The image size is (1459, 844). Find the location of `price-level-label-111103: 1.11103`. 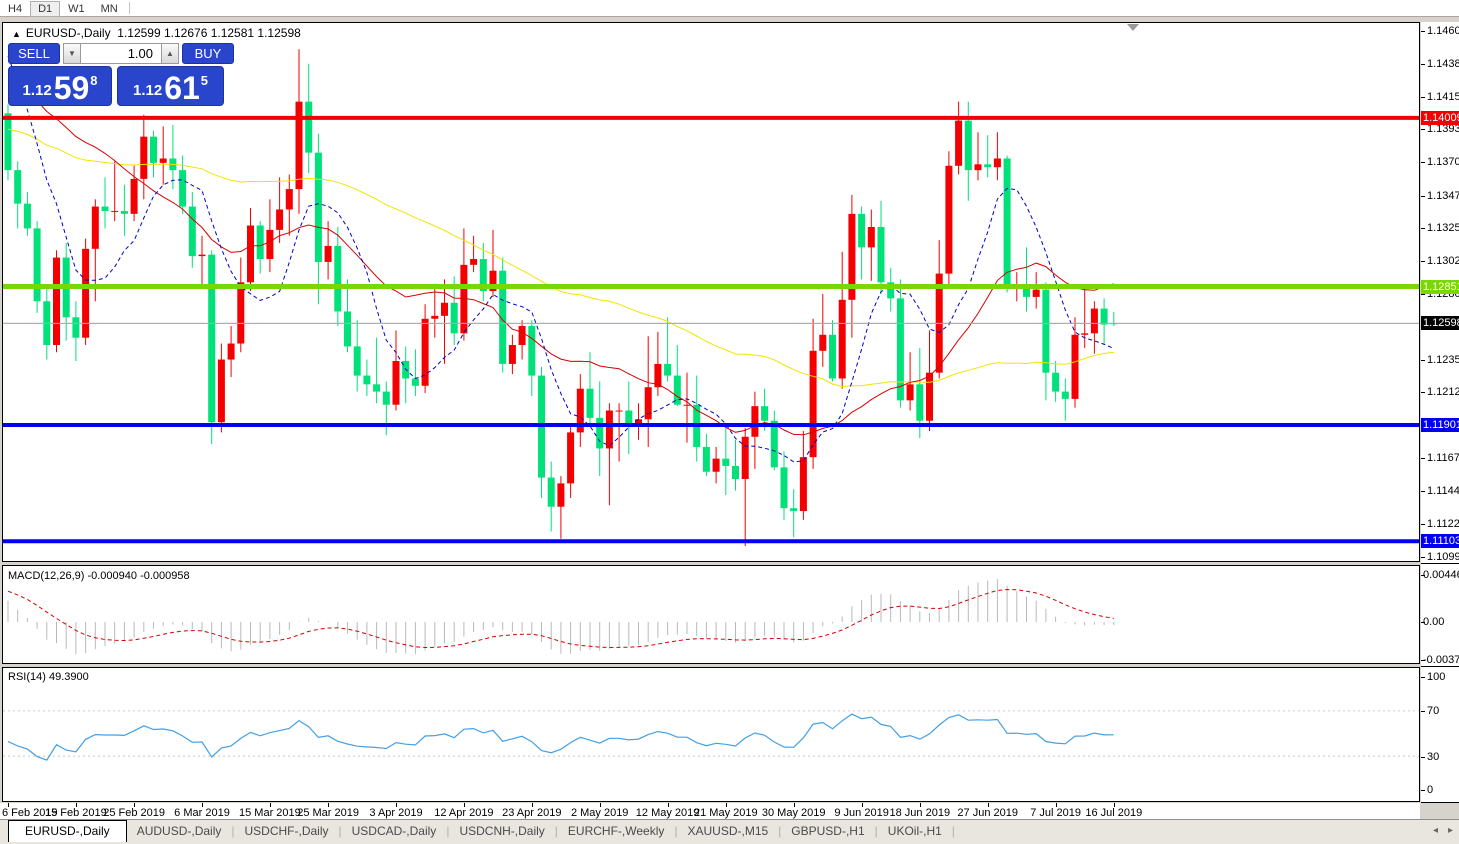

price-level-label-111103: 1.11103 is located at coordinates (1440, 541).